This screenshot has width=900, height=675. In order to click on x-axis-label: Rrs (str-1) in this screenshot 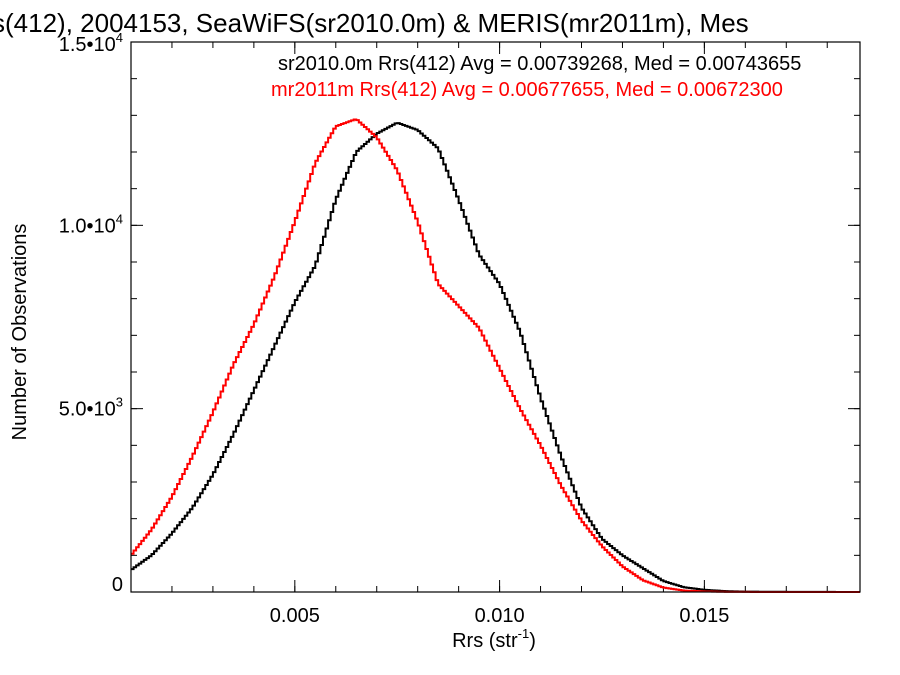, I will do `click(494, 639)`.